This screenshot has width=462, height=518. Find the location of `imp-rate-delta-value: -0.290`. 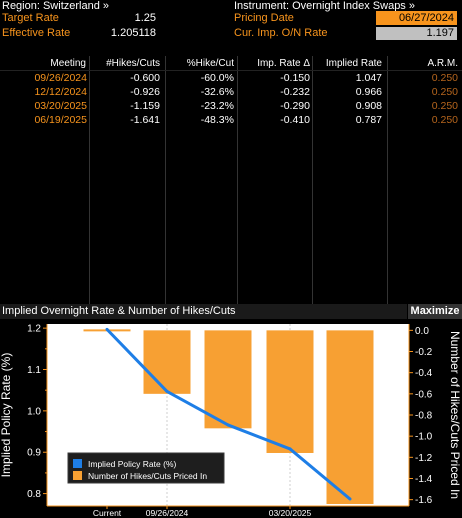

imp-rate-delta-value: -0.290 is located at coordinates (295, 106).